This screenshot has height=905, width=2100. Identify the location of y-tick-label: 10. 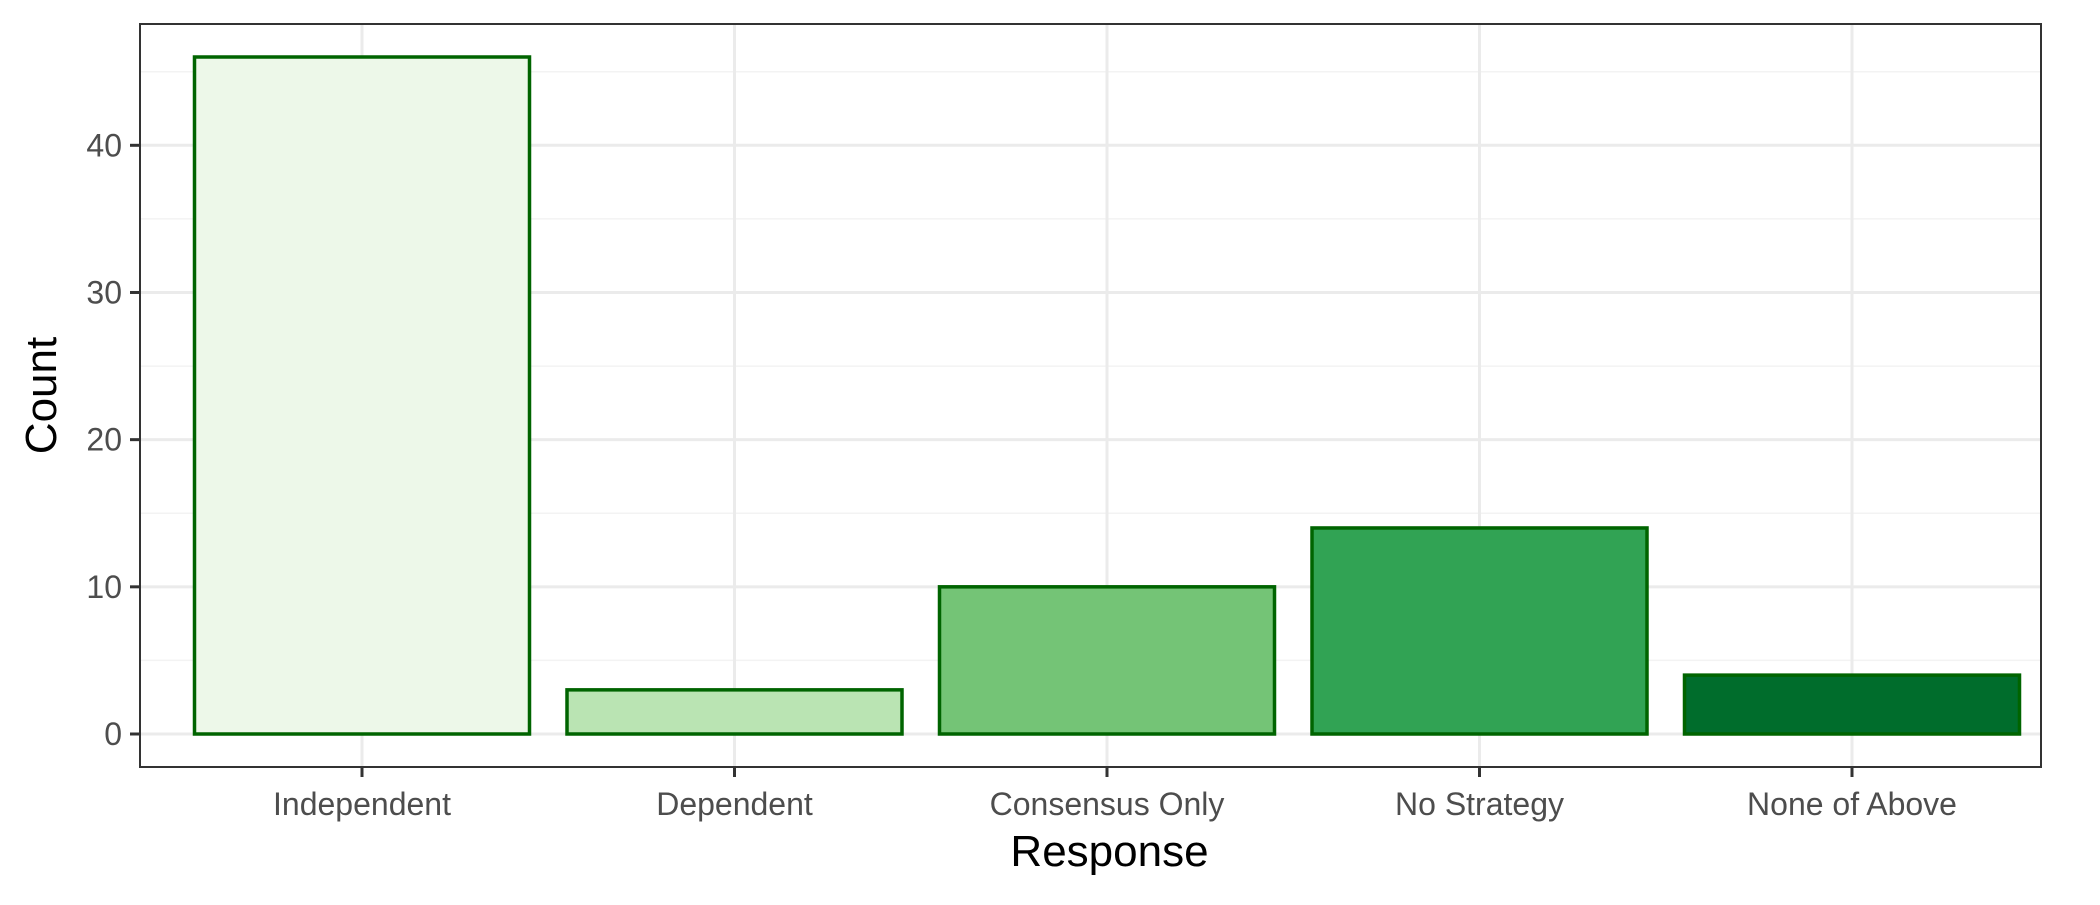
(104, 587).